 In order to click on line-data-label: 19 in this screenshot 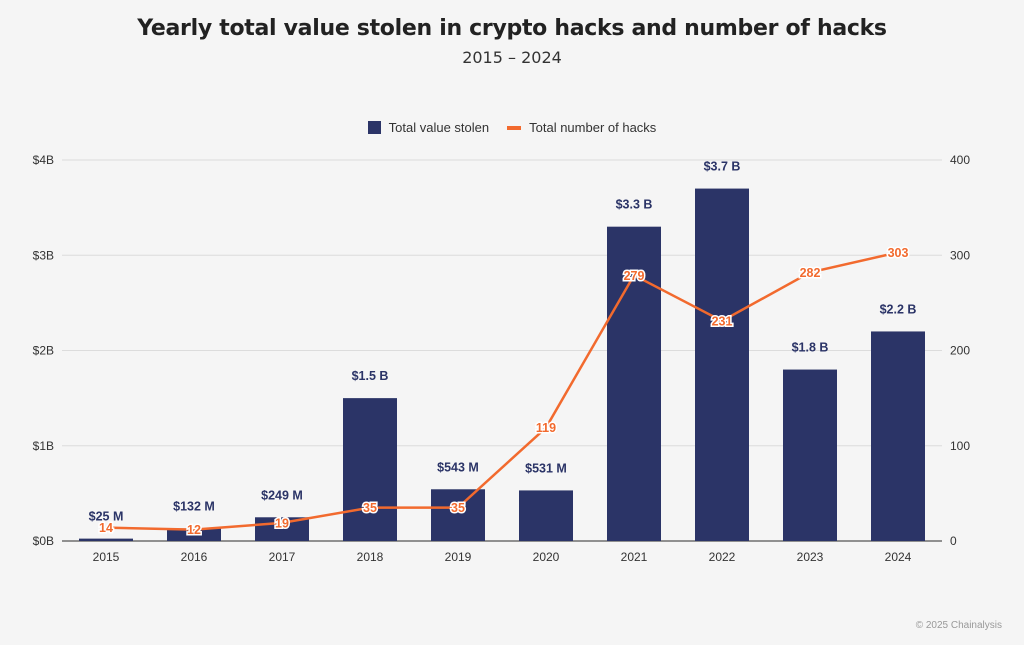, I will do `click(282, 523)`.